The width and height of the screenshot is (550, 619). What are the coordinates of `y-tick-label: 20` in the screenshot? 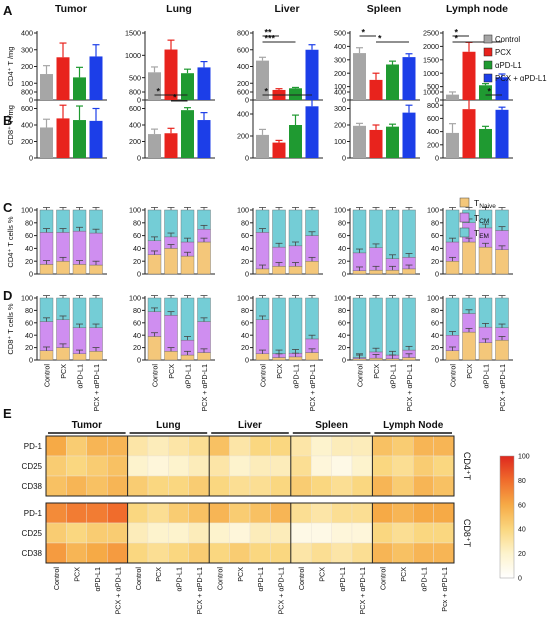 It's located at (342, 261).